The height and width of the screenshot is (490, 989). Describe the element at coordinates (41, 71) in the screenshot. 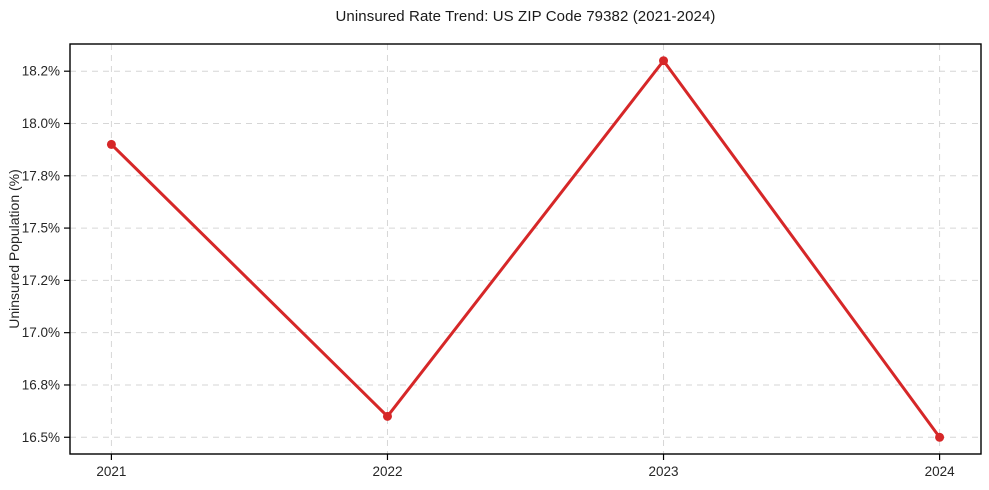

I see `y-tick-label: 18.2%` at that location.